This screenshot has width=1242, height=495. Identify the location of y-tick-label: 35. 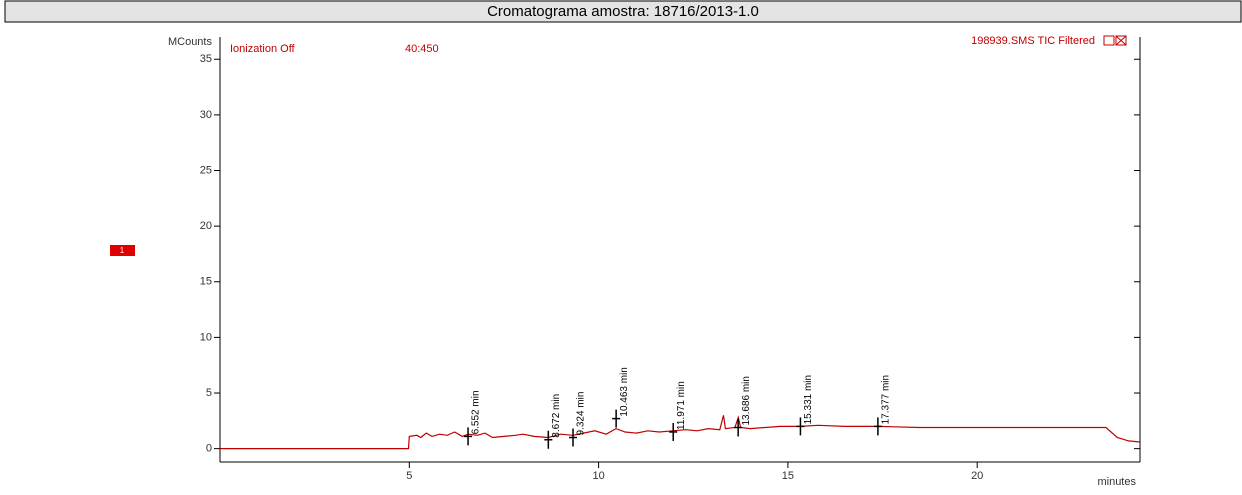
(206, 59).